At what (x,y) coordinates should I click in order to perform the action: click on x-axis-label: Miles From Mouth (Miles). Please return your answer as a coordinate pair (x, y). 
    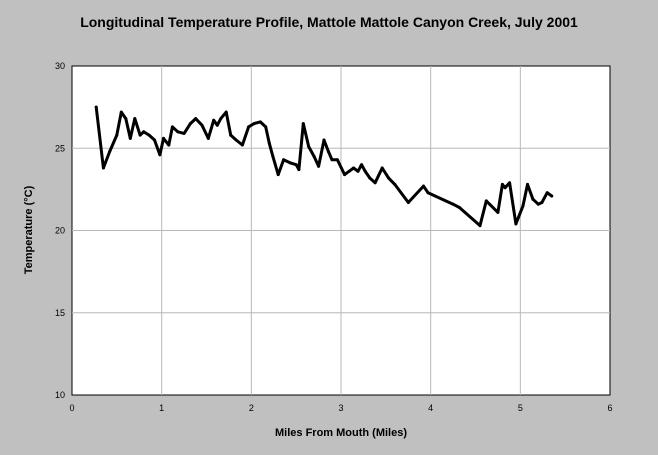
    Looking at the image, I should click on (341, 433).